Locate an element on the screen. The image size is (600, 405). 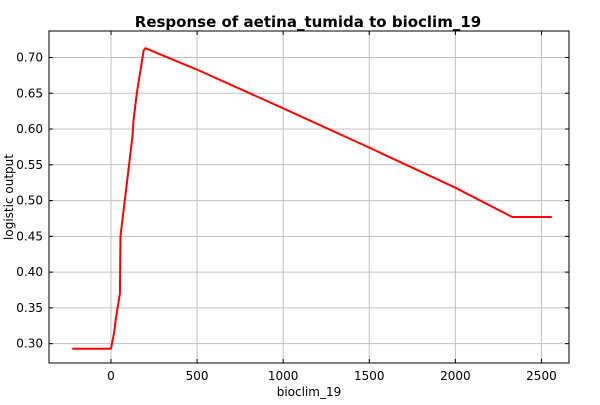
y-axis-label: logistic output is located at coordinates (9, 197).